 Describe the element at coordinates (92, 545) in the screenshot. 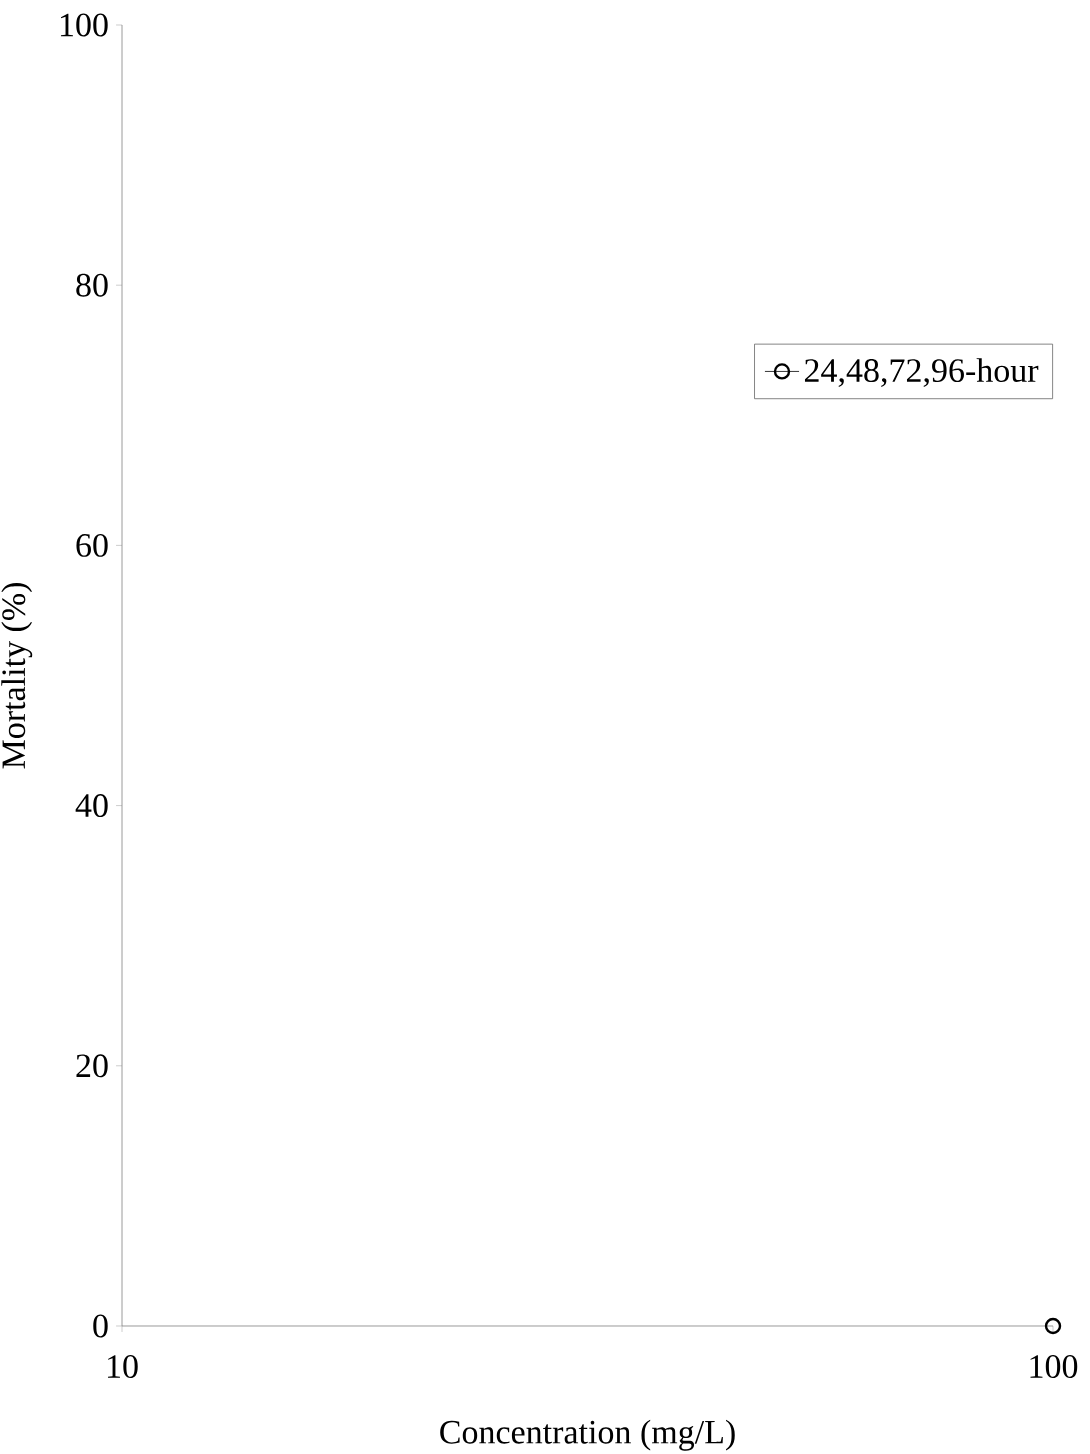

I see `y-tick-label: 60` at that location.